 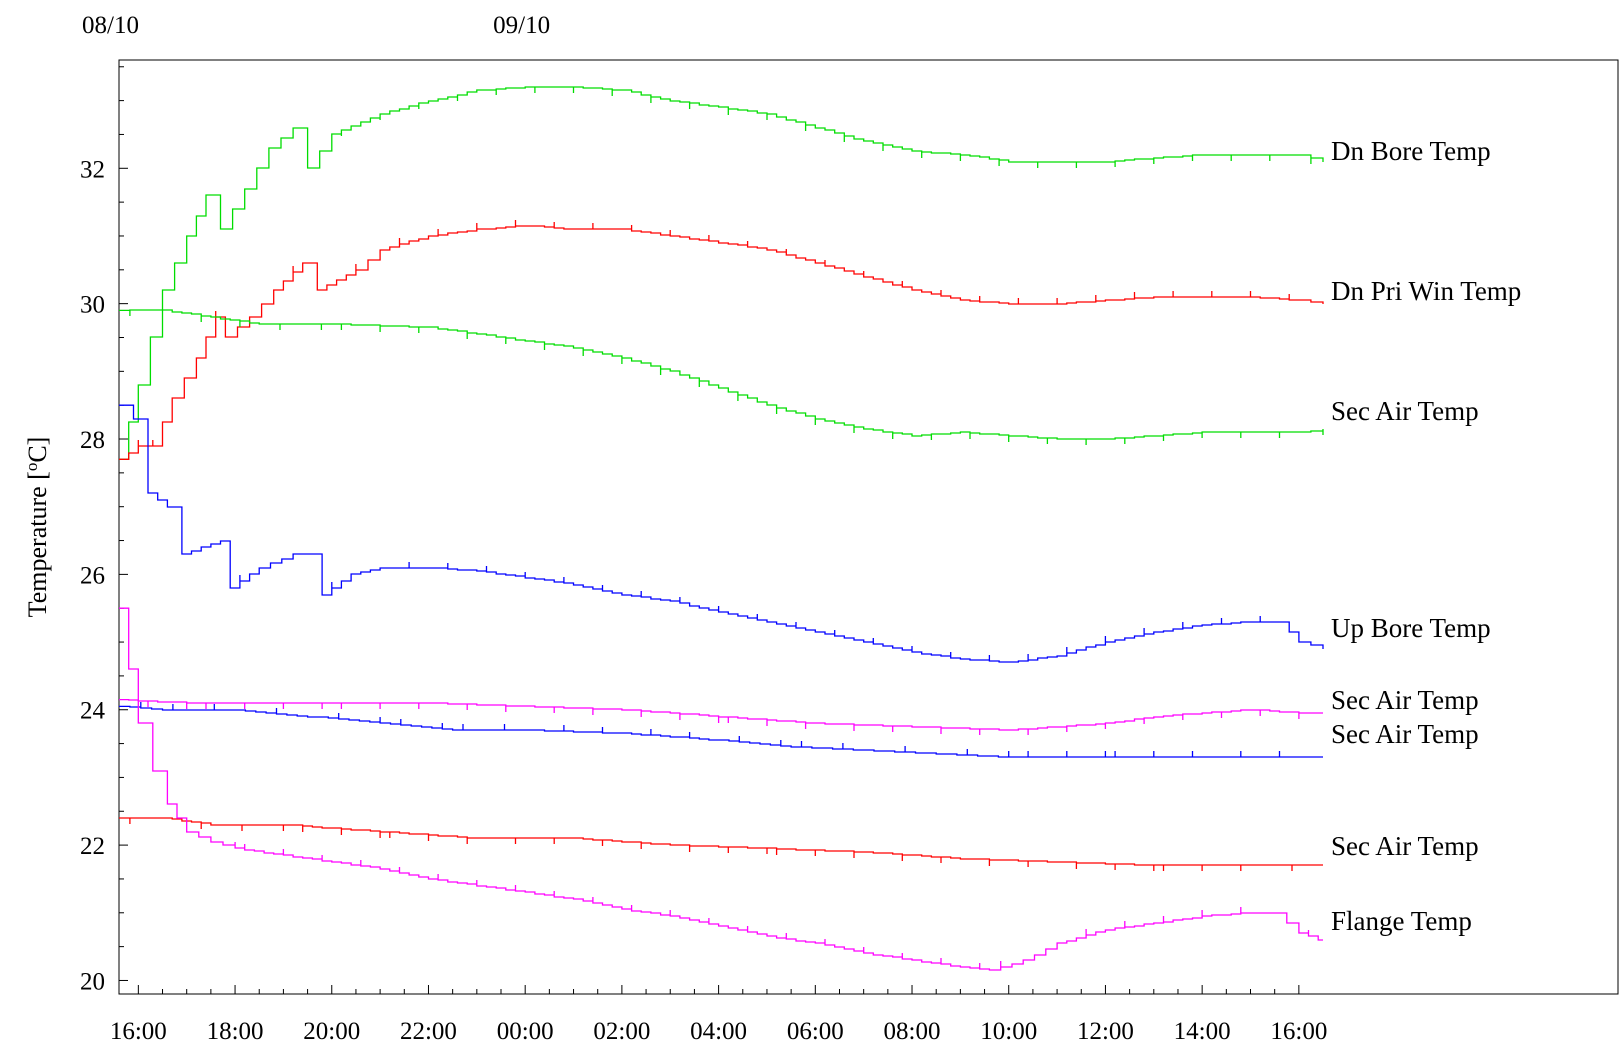 What do you see at coordinates (92, 981) in the screenshot?
I see `y-tick-label: 20` at bounding box center [92, 981].